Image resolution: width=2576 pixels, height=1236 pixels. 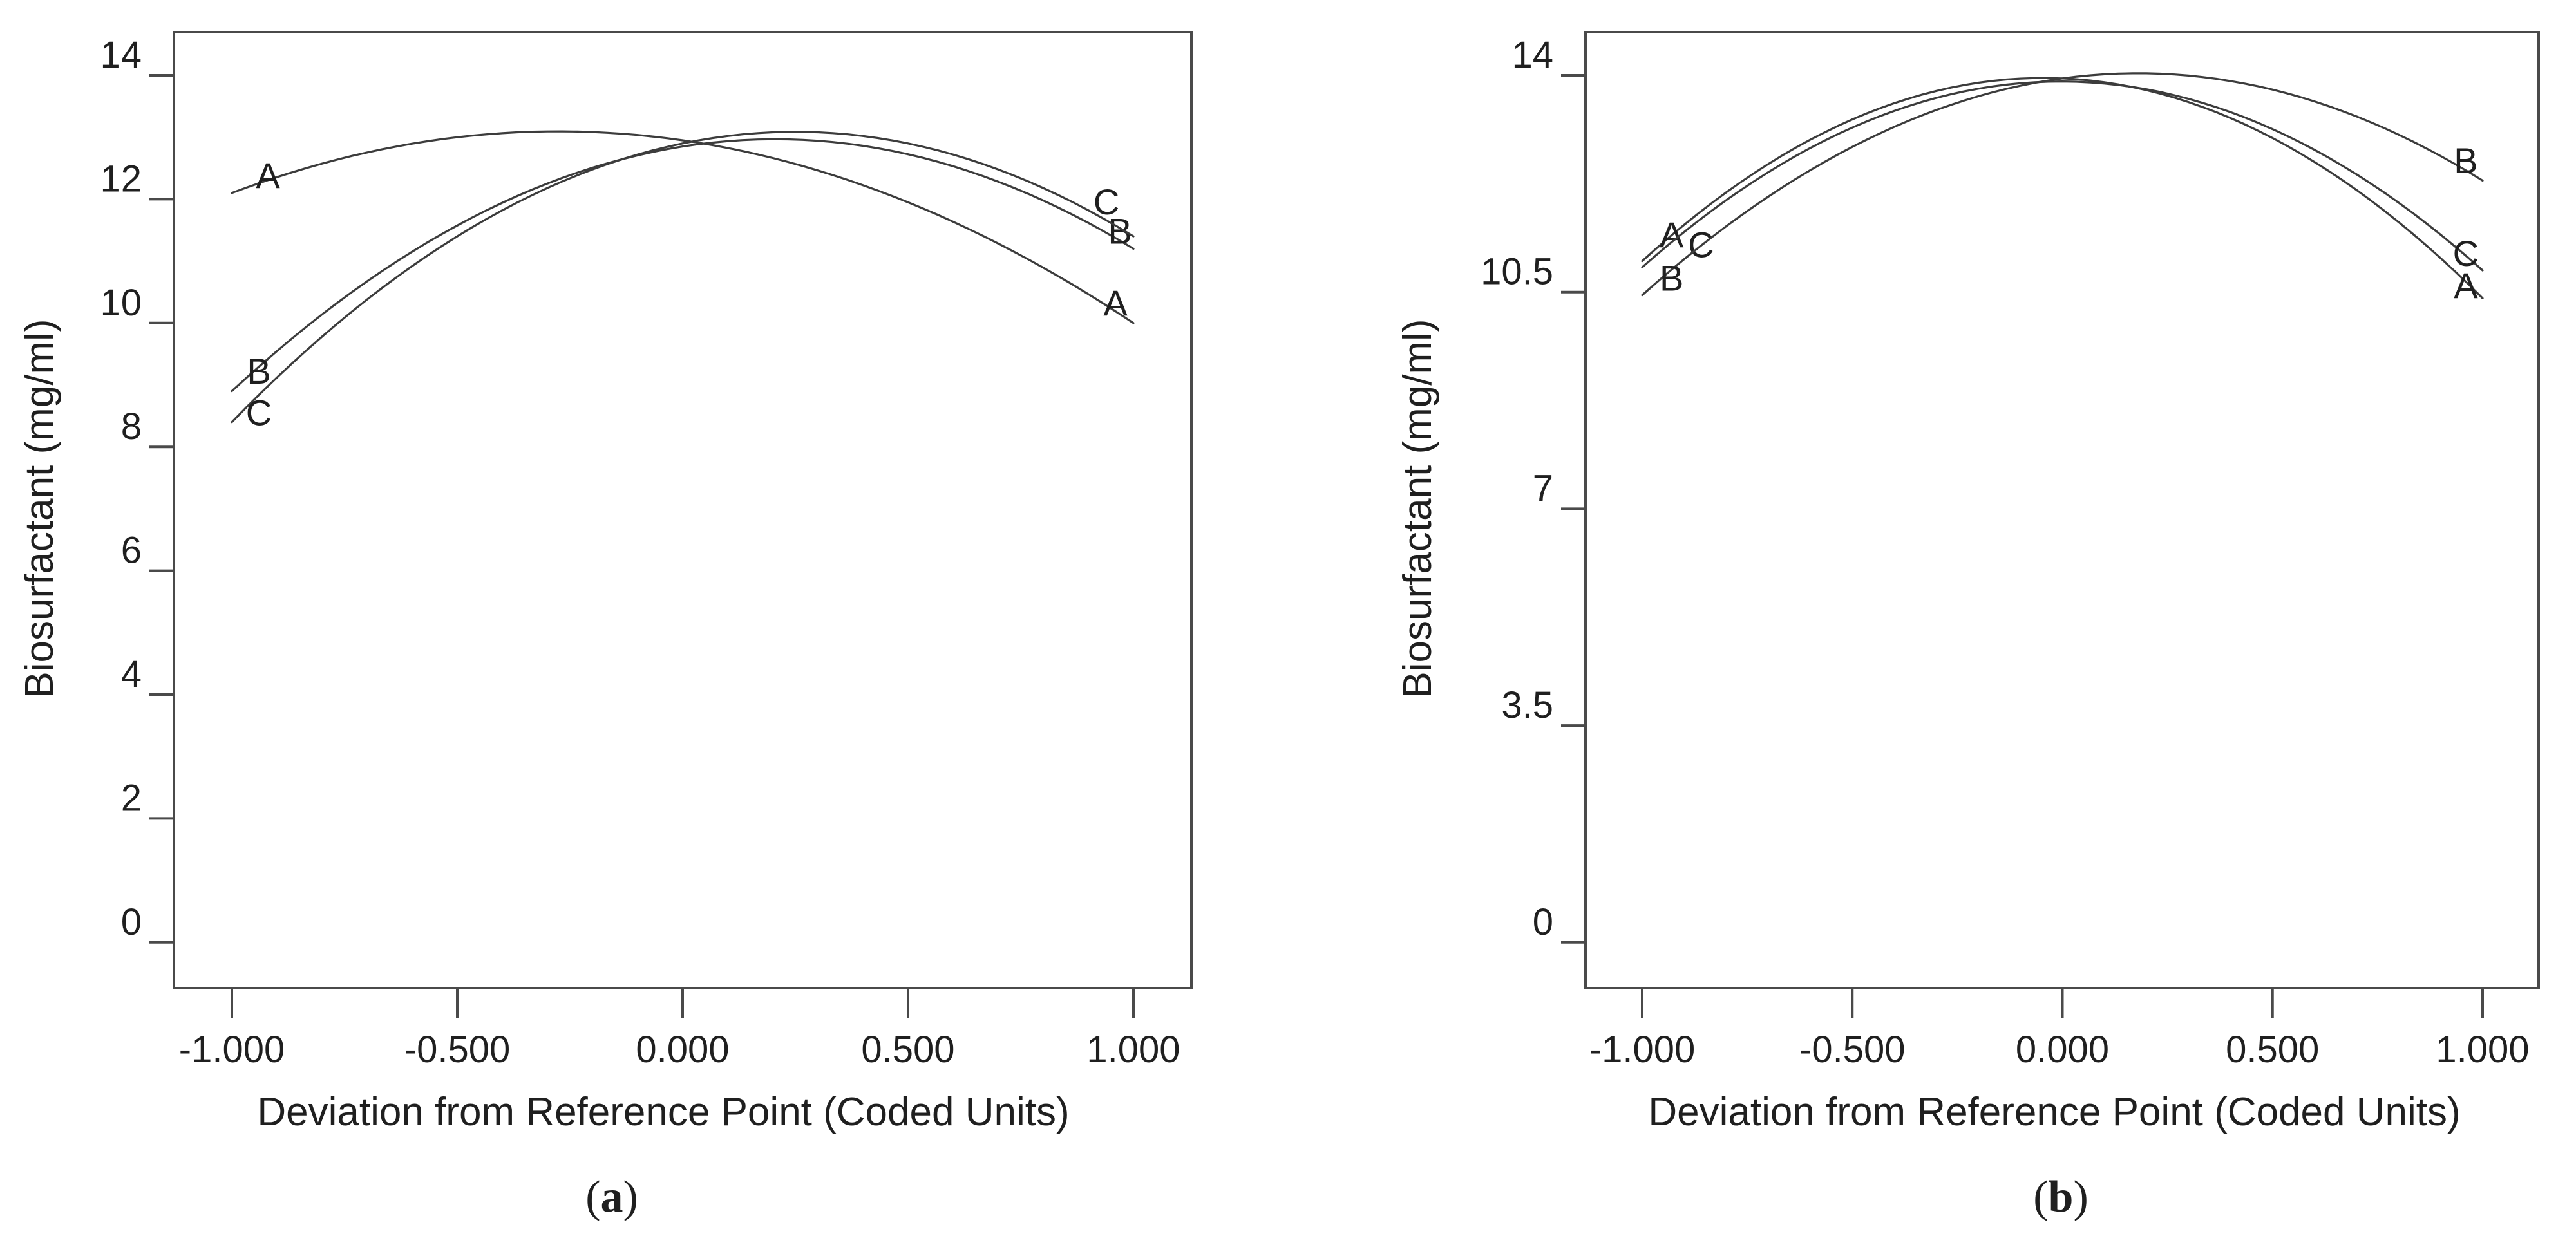 I want to click on curve-label-C-left: C, so click(x=259, y=413).